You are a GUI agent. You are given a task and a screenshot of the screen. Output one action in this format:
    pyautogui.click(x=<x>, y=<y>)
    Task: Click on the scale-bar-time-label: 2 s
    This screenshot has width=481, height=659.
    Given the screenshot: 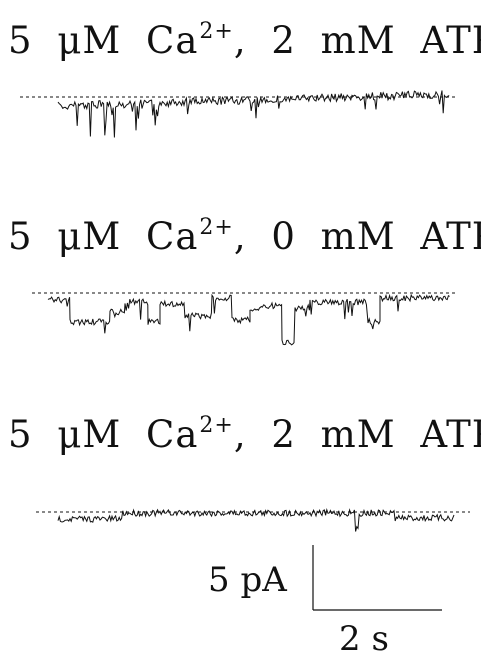 What is the action you would take?
    pyautogui.click(x=364, y=639)
    